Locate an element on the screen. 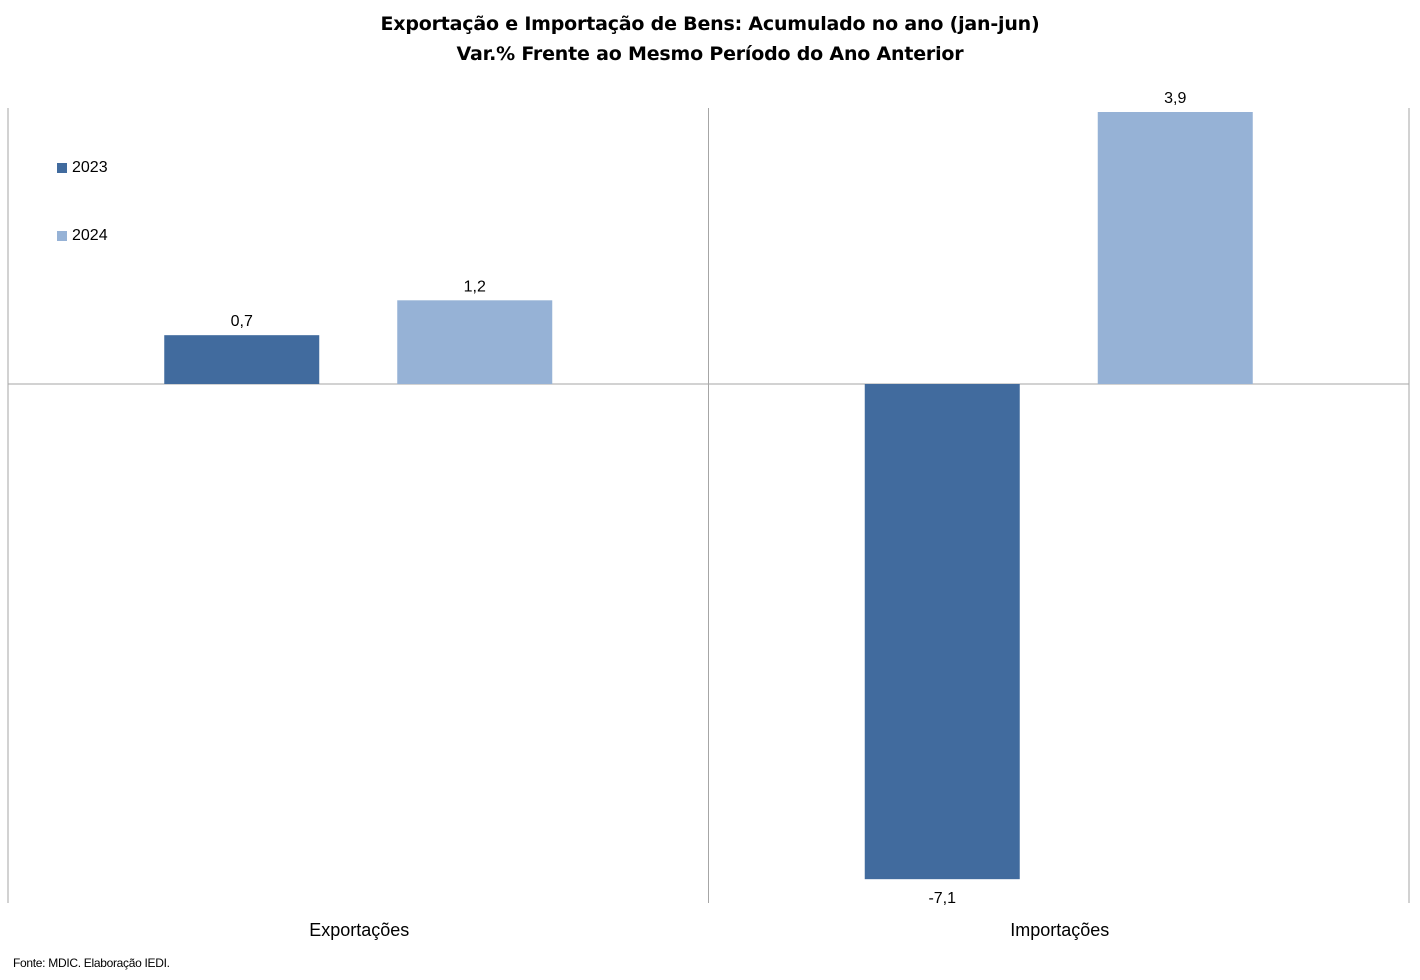 This screenshot has width=1420, height=980. data-label: 0,7 is located at coordinates (242, 321).